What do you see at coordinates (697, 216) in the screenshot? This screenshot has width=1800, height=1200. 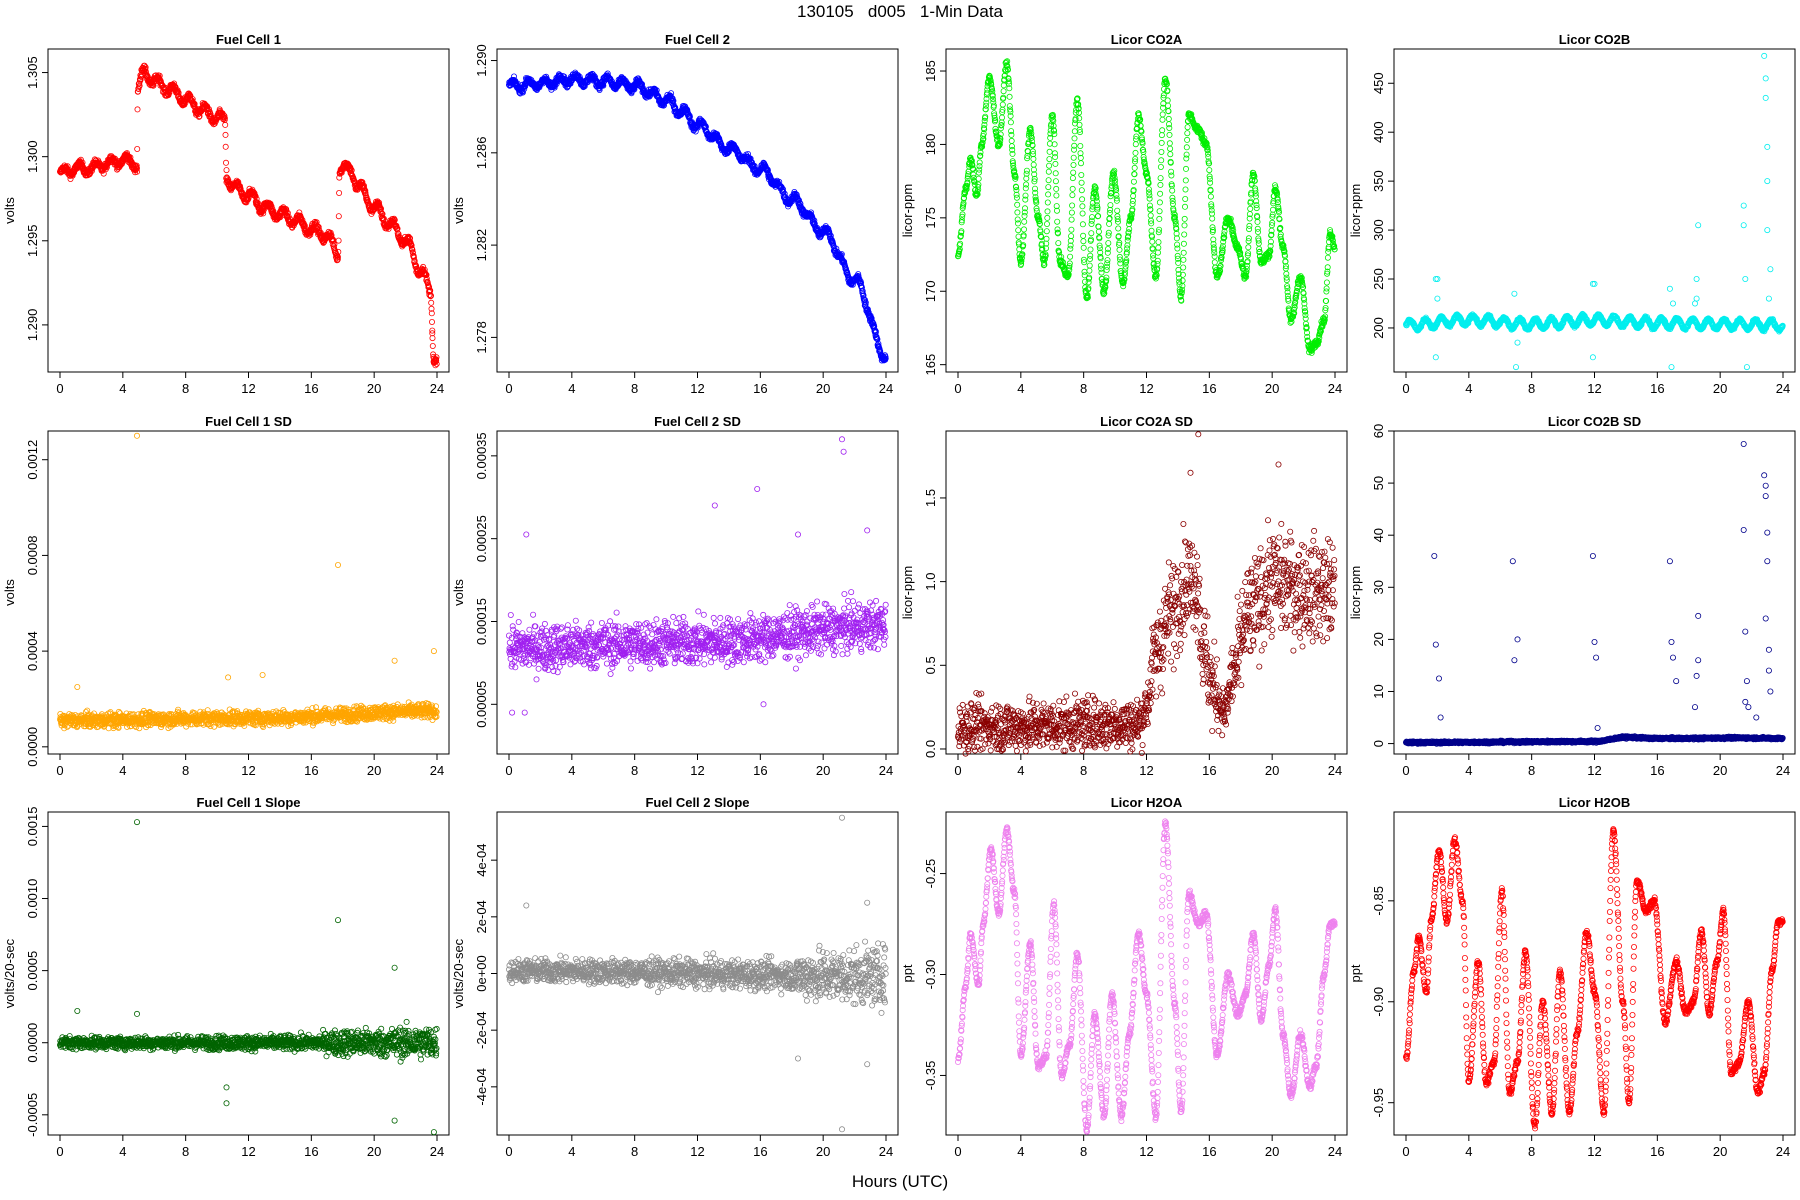 I see `series-fc2` at bounding box center [697, 216].